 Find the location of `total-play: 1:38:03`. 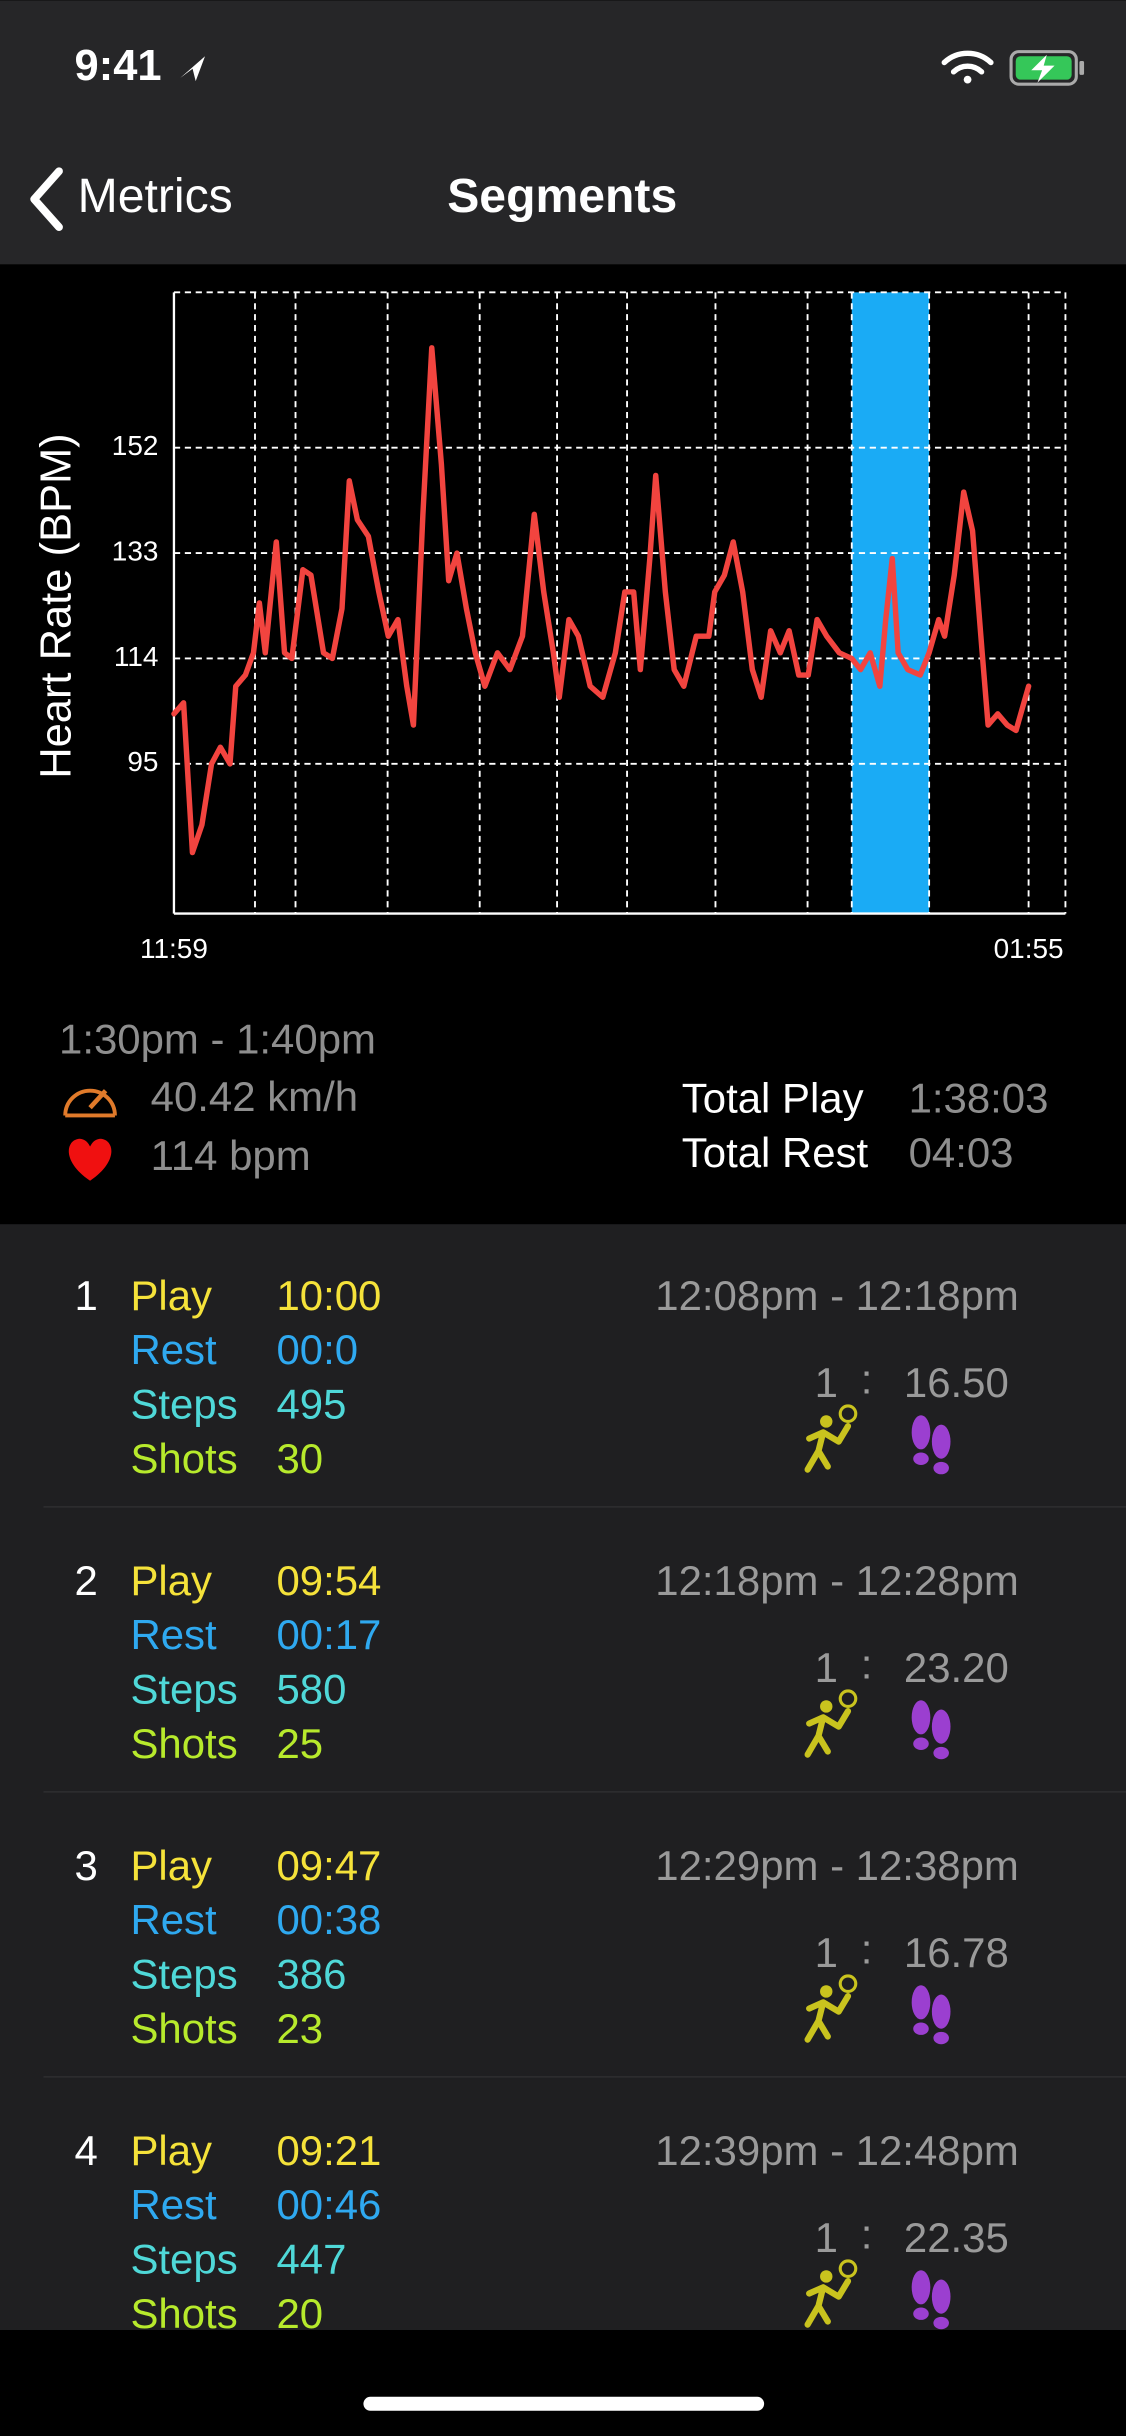

total-play: 1:38:03 is located at coordinates (979, 1098).